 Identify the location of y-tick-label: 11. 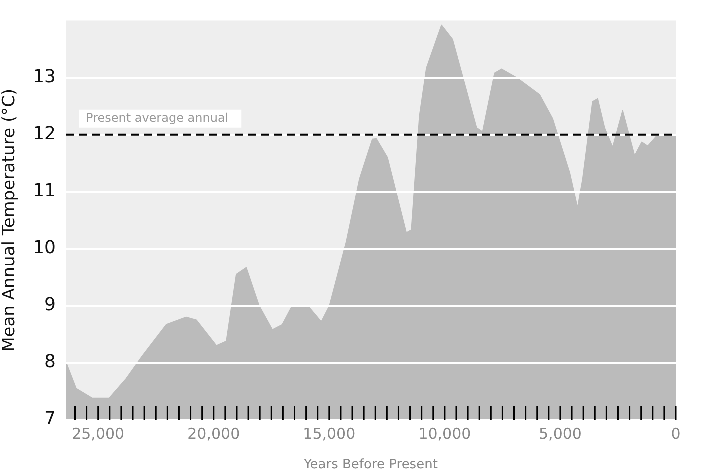
(44, 191).